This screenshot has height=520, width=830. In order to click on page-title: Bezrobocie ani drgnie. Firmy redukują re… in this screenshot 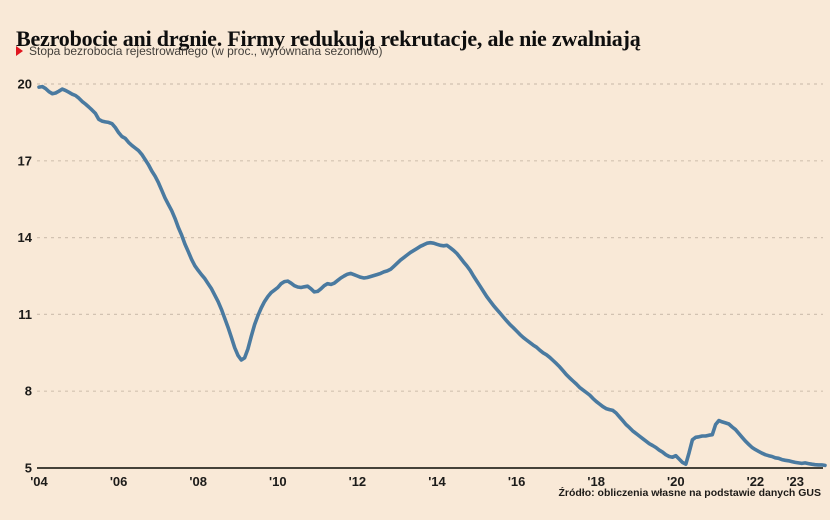, I will do `click(328, 38)`.